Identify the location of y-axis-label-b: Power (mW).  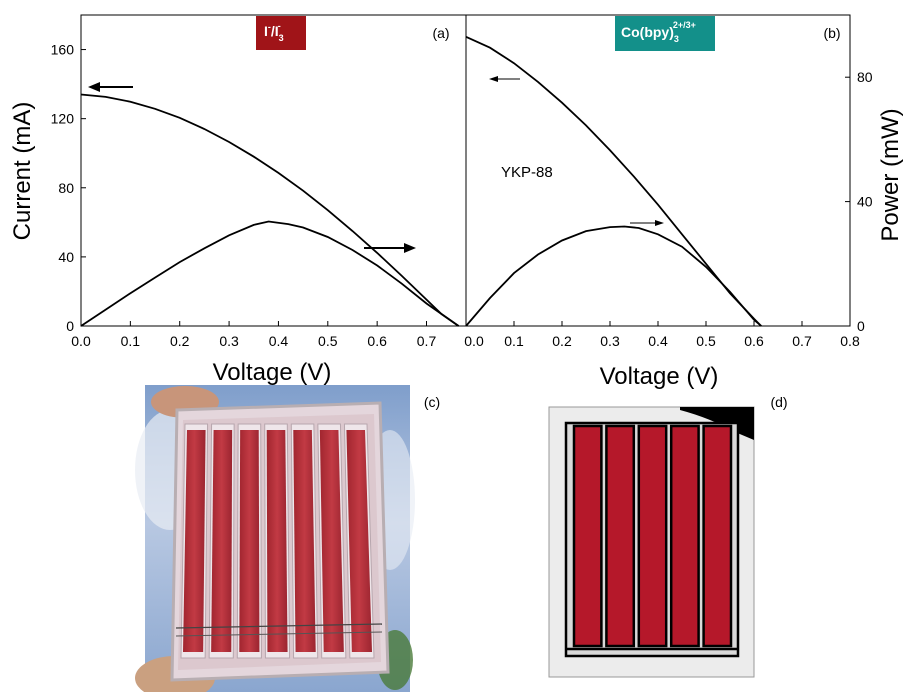
(890, 174).